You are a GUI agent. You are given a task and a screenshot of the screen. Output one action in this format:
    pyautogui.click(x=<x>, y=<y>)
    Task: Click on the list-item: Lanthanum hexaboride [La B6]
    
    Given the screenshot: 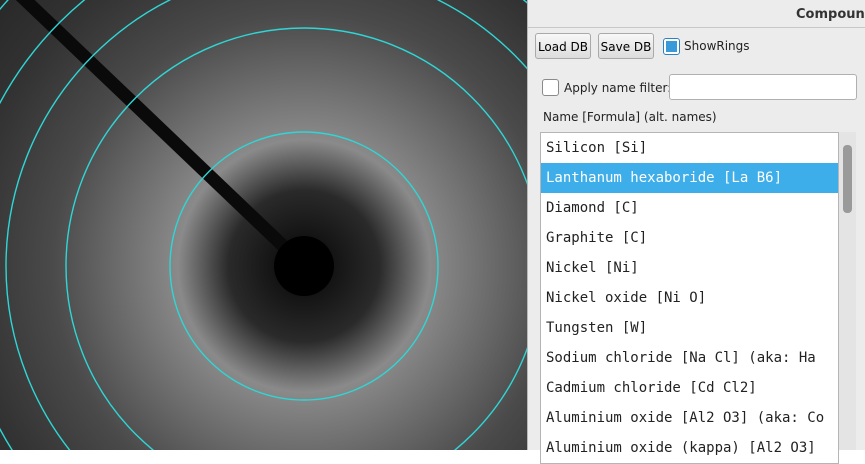 What is the action you would take?
    pyautogui.click(x=689, y=178)
    